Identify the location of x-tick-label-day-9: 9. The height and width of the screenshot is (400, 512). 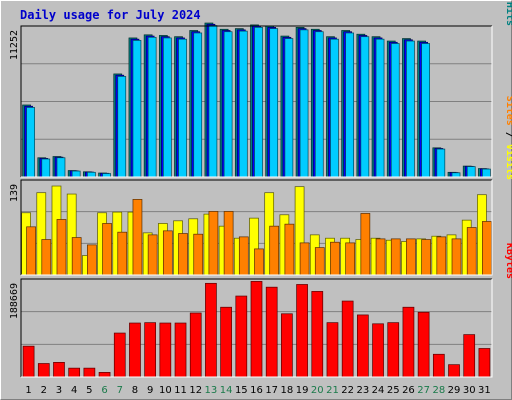
(150, 390).